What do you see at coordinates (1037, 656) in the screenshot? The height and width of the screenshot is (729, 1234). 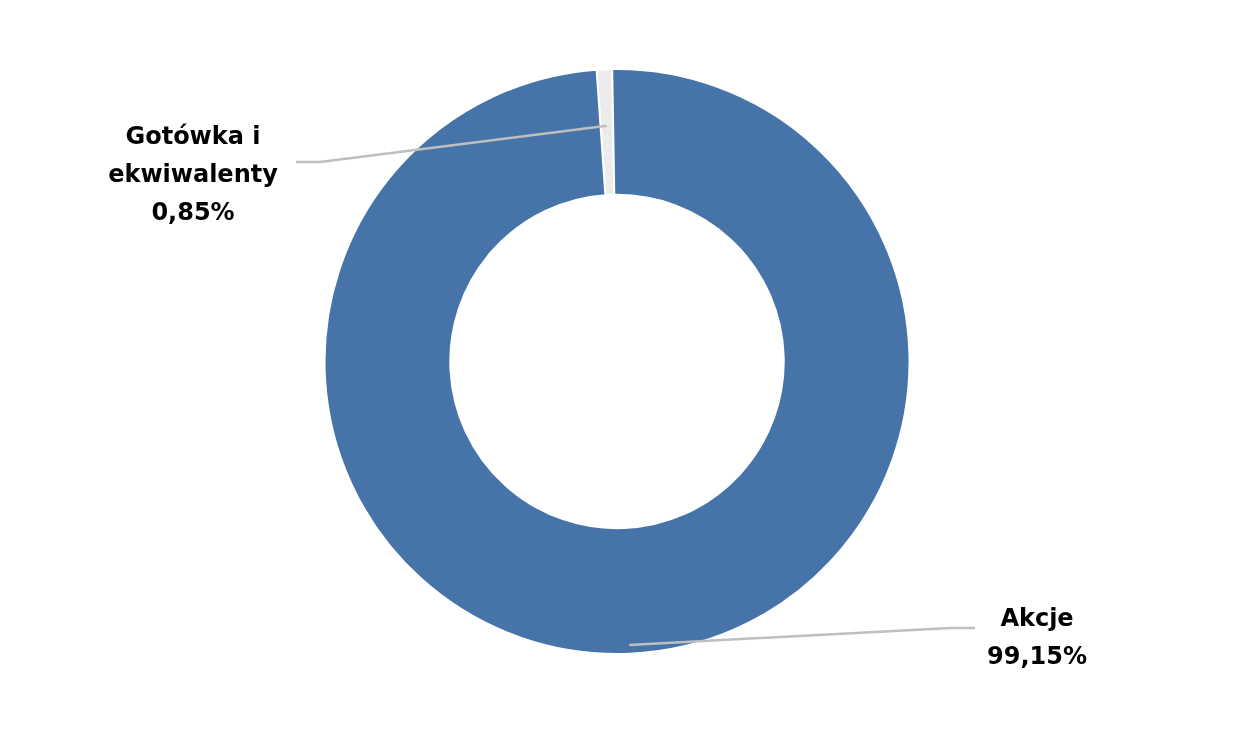 I see `data-label: 99,15%` at bounding box center [1037, 656].